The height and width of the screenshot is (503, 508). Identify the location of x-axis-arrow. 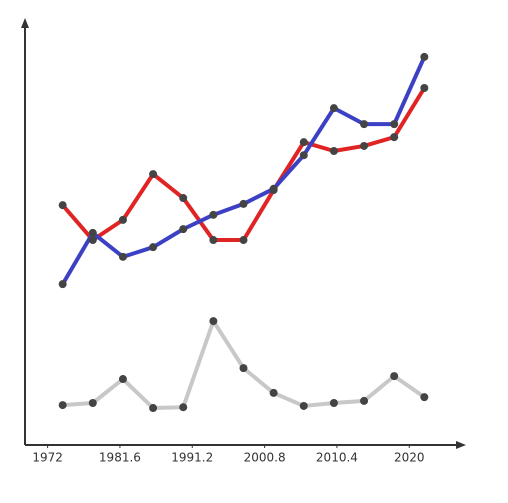
(461, 445).